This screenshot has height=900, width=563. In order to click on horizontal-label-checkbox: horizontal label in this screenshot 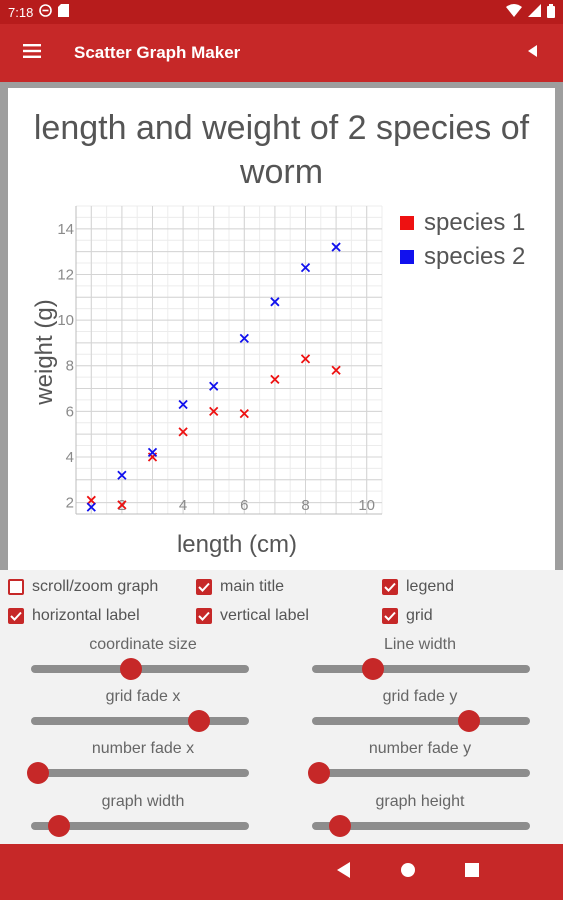, I will do `click(74, 616)`.